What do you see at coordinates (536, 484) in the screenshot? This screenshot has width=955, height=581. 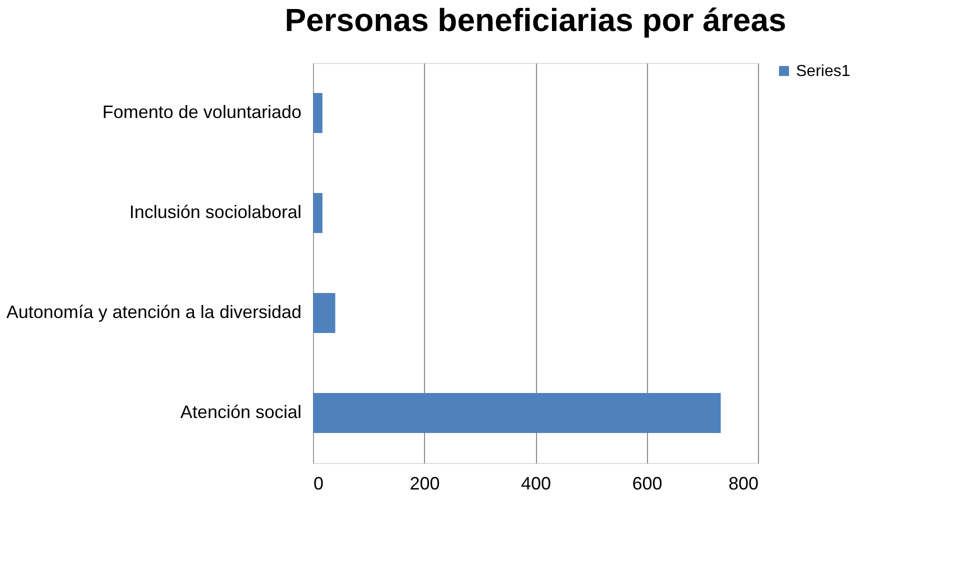 I see `x-tick-label: 400` at bounding box center [536, 484].